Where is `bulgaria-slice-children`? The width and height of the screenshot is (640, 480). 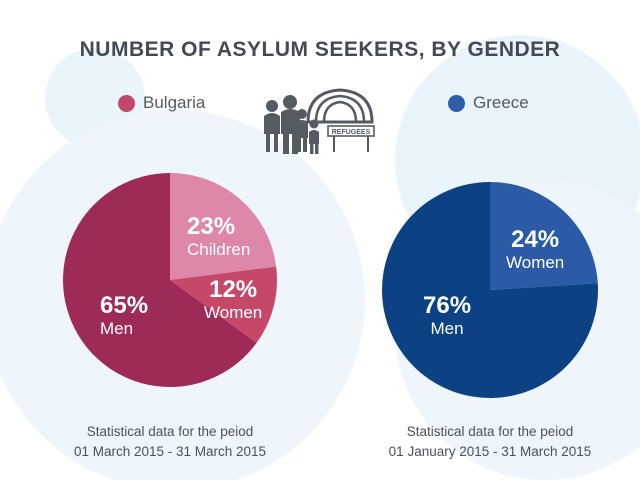 bulgaria-slice-children is located at coordinates (223, 226).